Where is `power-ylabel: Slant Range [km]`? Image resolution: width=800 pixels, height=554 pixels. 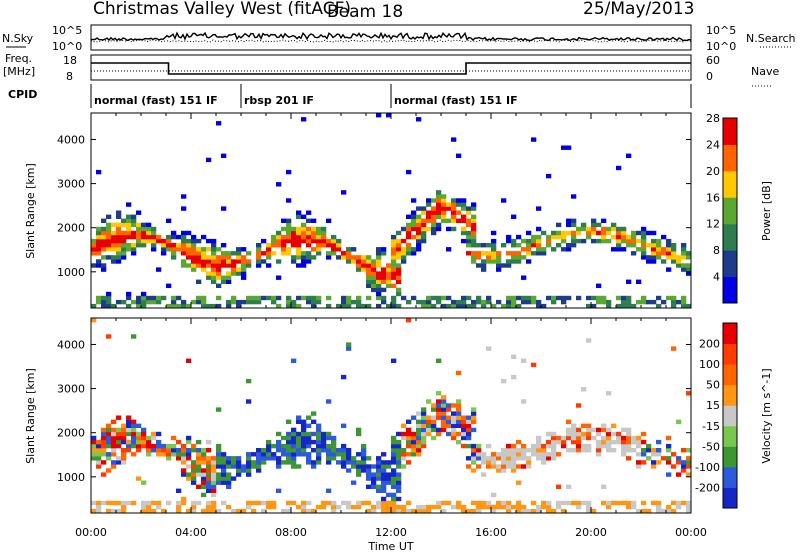 power-ylabel: Slant Range [km] is located at coordinates (30, 211).